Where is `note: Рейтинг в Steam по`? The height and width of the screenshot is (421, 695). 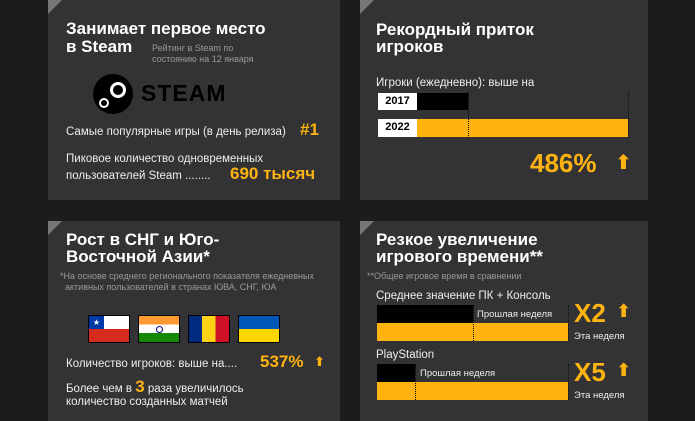
note: Рейтинг в Steam по is located at coordinates (193, 48).